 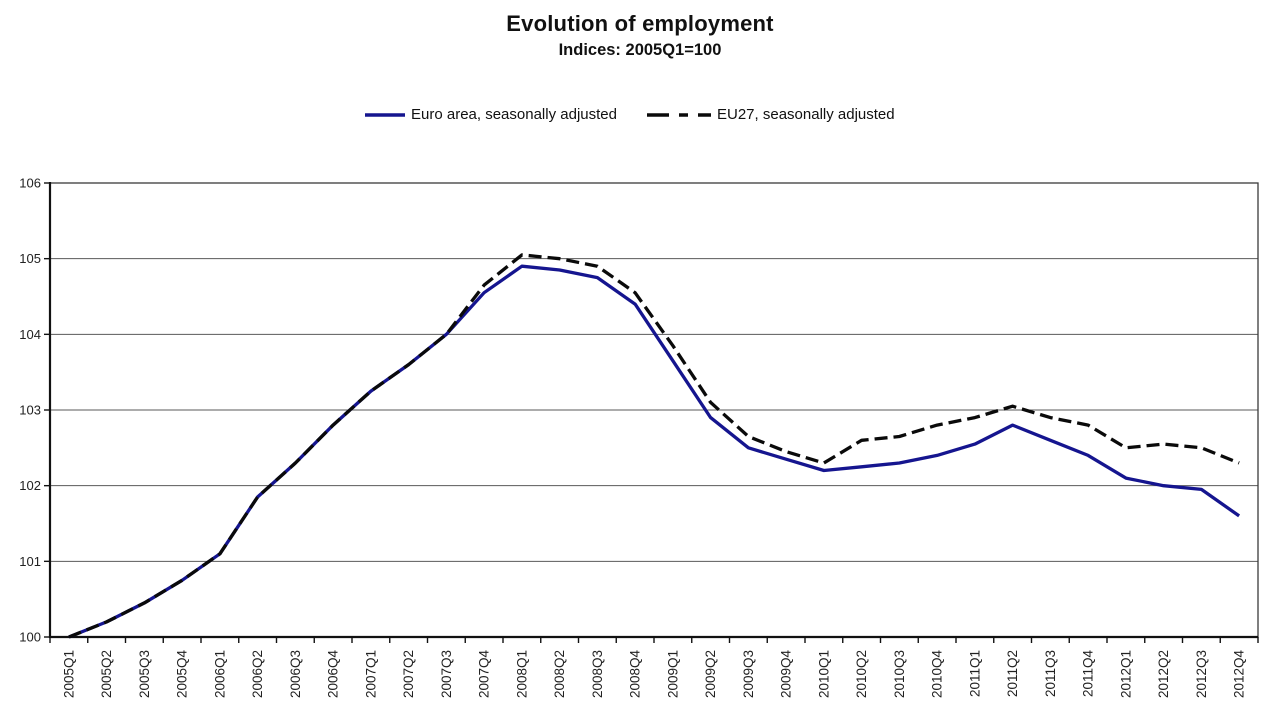 I want to click on x-tick-label-2006Q4: 2006Q4, so click(x=333, y=674).